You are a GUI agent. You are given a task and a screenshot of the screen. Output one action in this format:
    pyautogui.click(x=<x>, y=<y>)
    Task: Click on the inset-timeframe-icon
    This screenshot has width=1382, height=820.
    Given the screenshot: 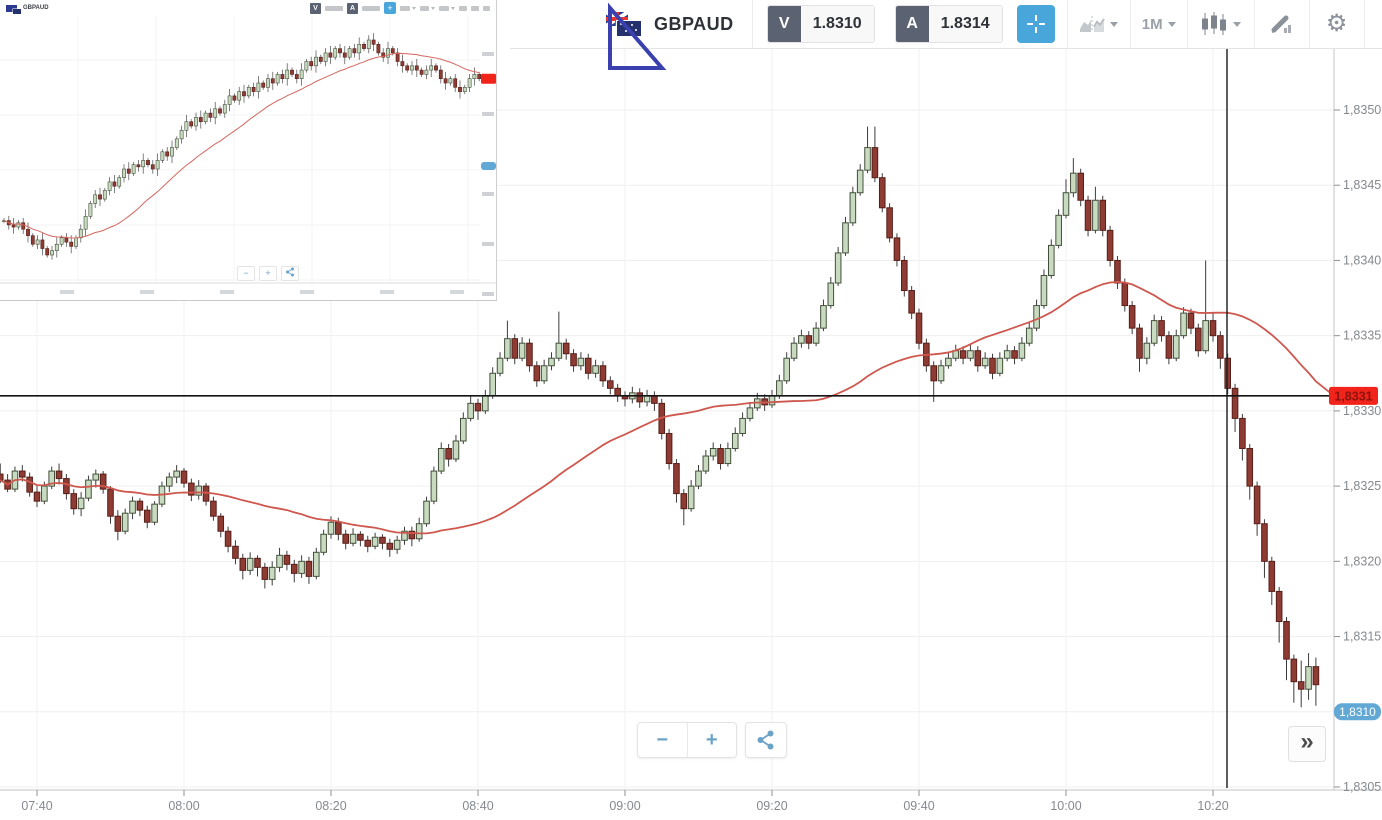 What is the action you would take?
    pyautogui.click(x=427, y=8)
    